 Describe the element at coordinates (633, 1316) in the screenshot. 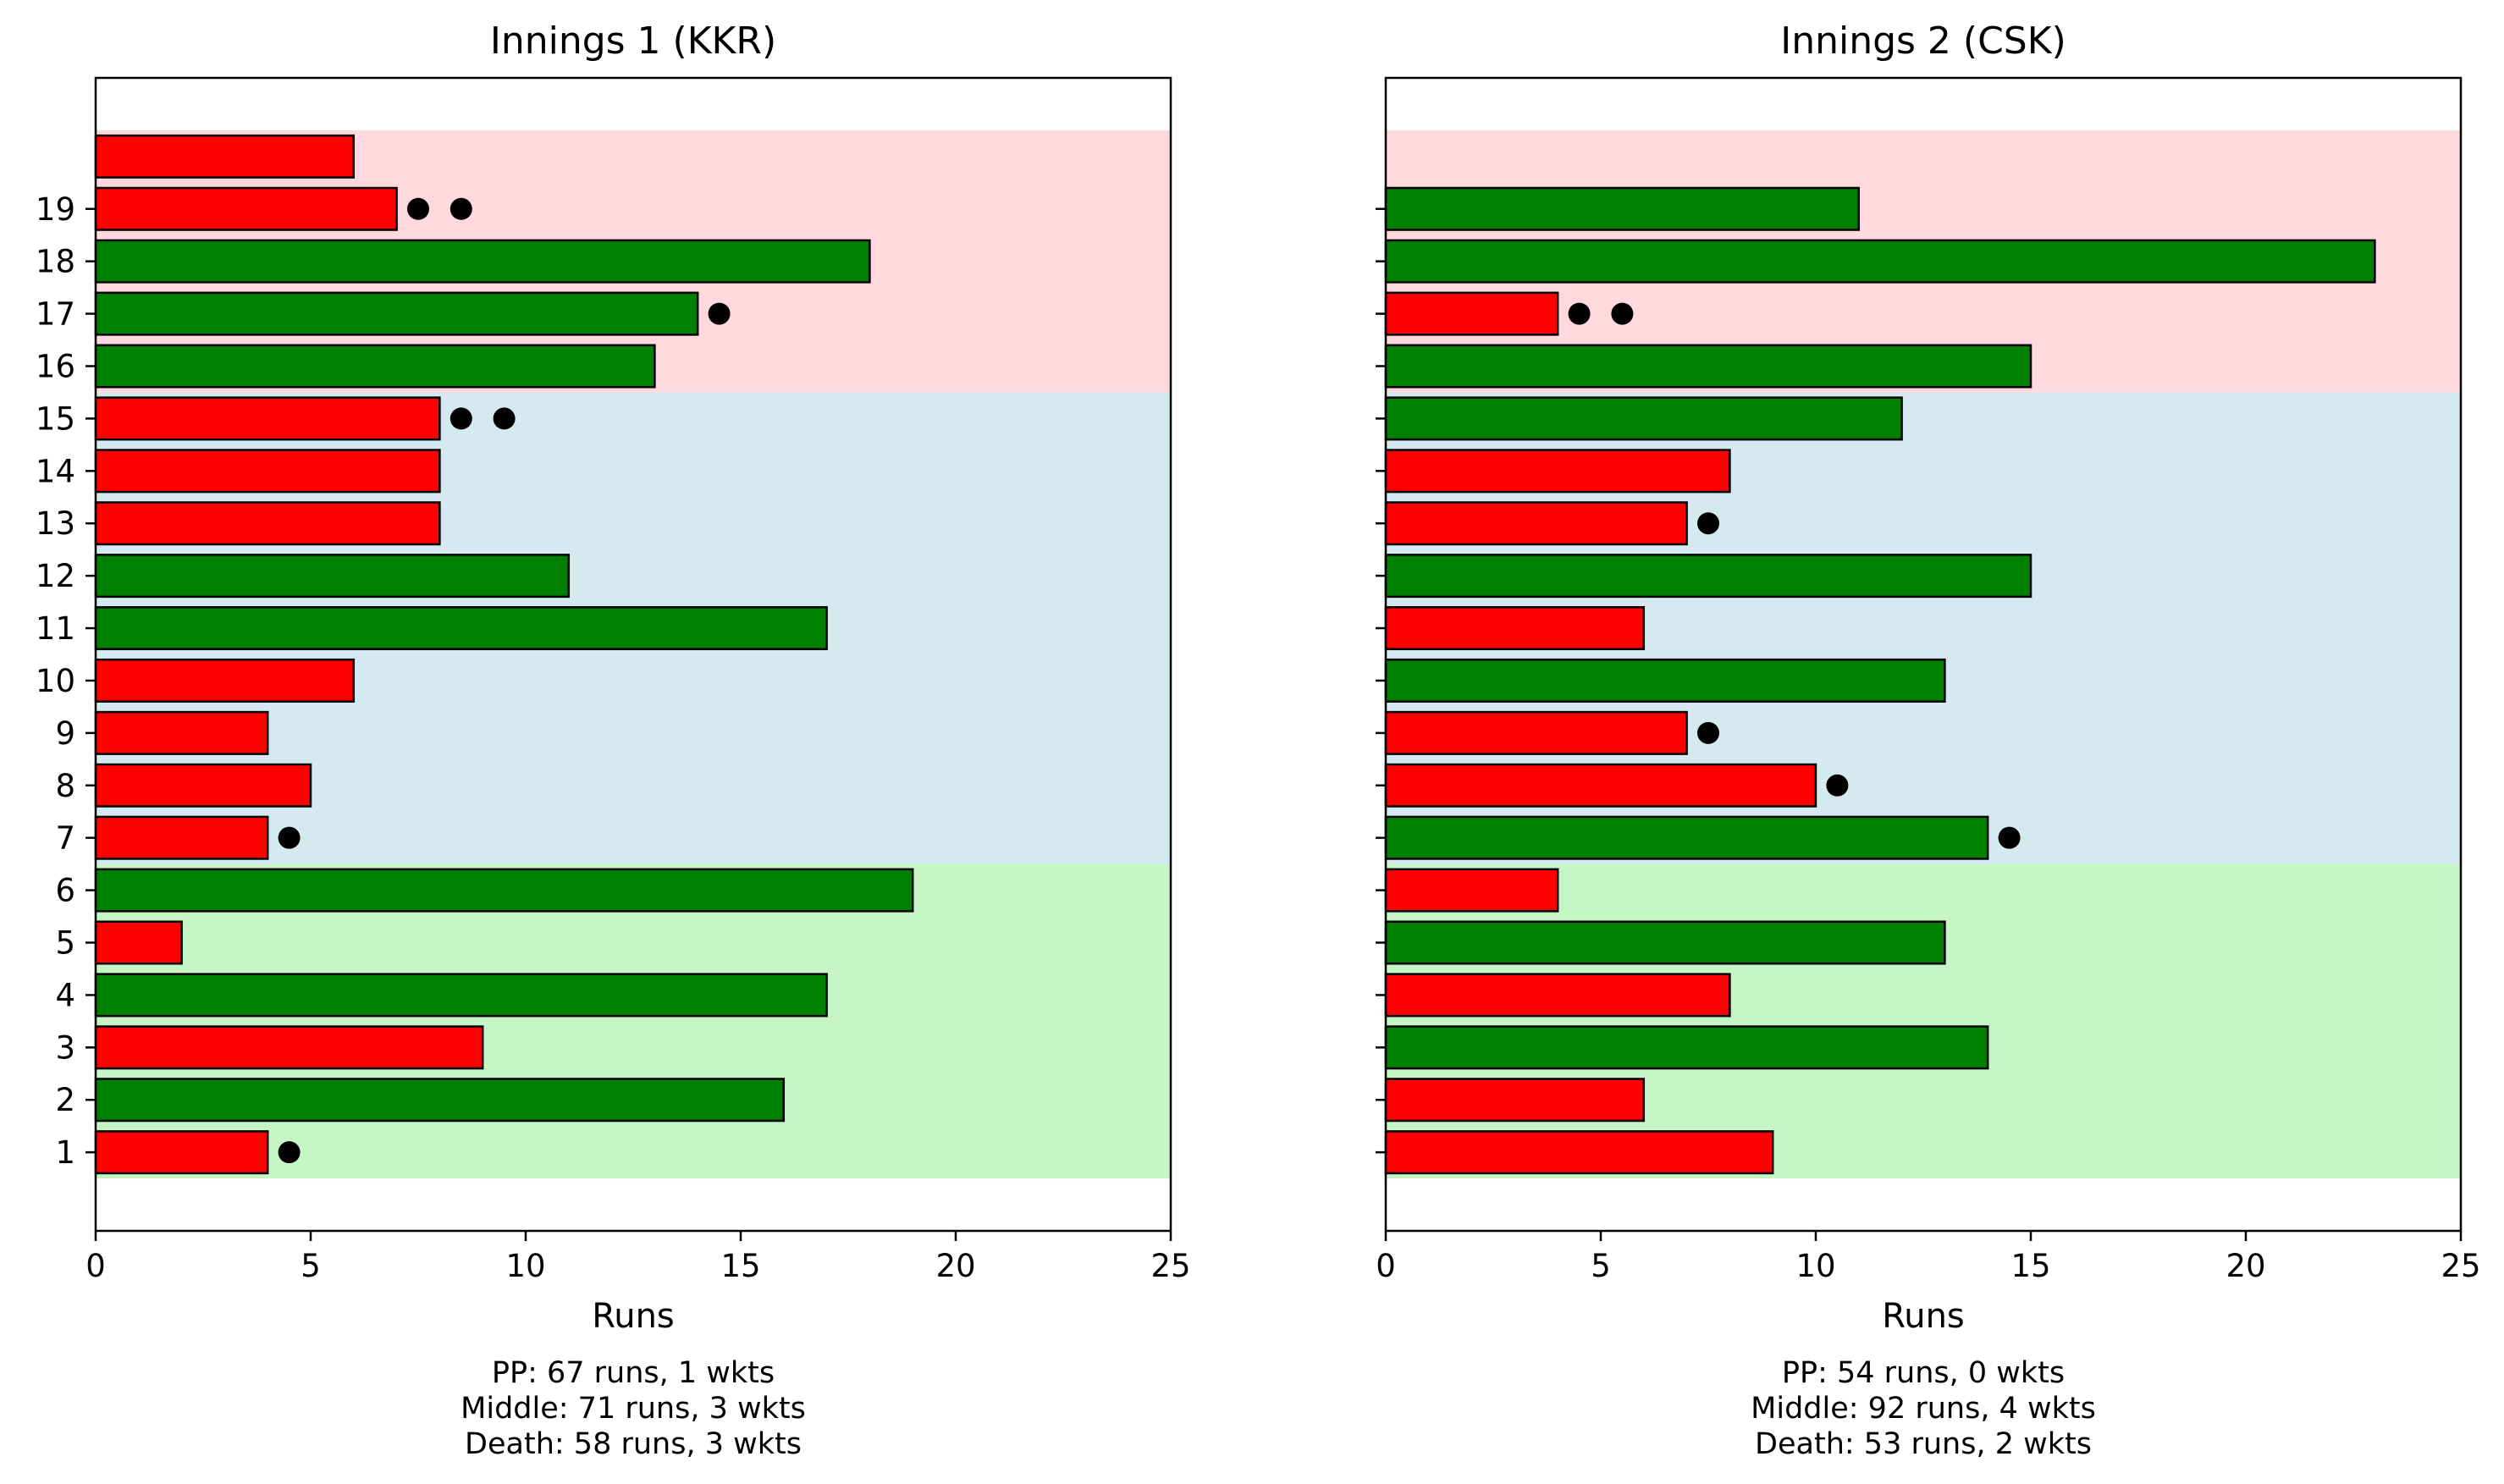

I see `innings-1-x-axis-label: Runs` at that location.